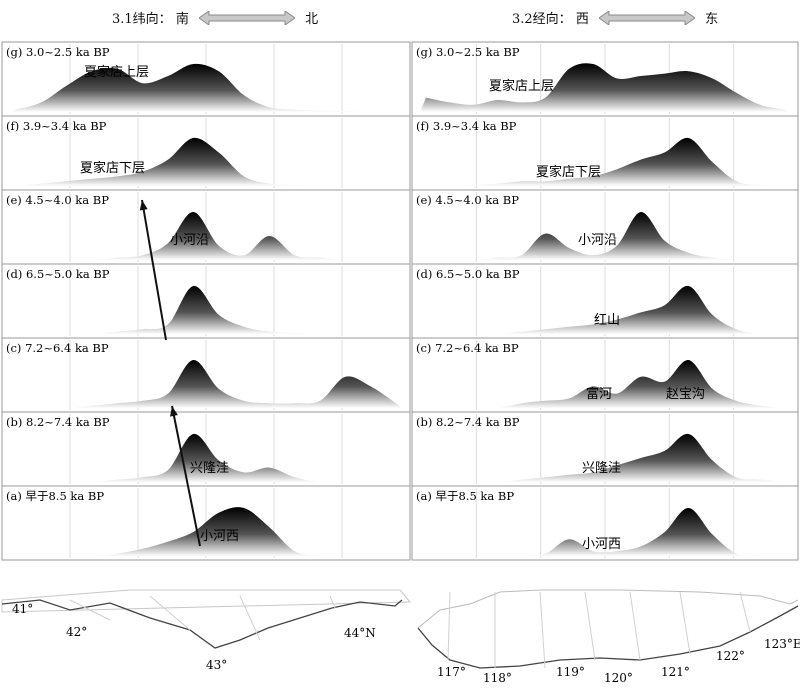 The height and width of the screenshot is (700, 800). Describe the element at coordinates (646, 17) in the screenshot. I see `right-double-arrow-icon` at that location.